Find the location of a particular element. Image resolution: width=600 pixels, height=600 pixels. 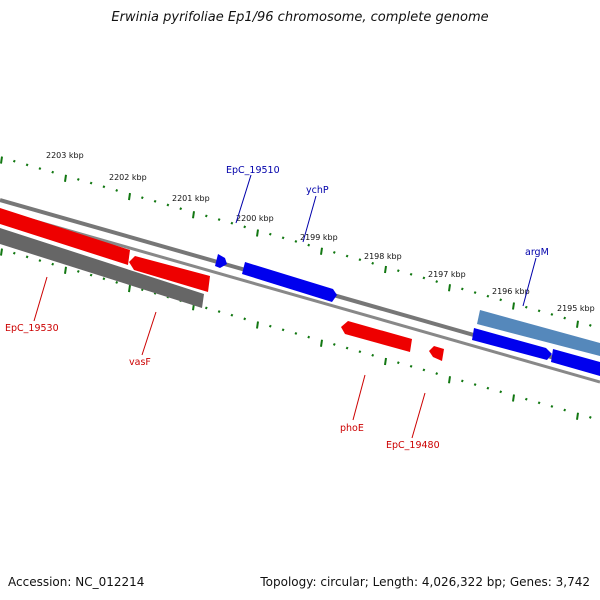

tick-label-2196: 2196 kbp is located at coordinates (511, 291).